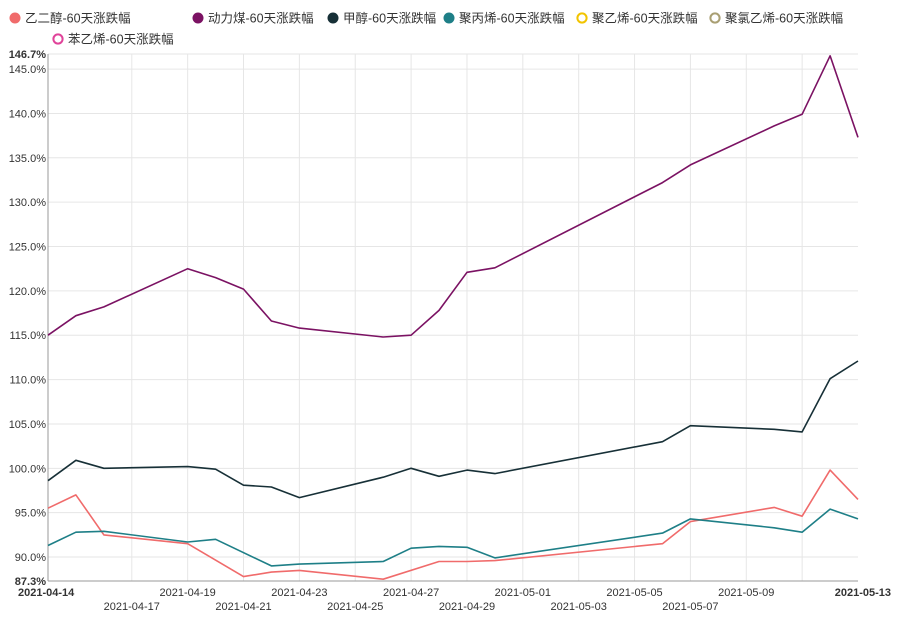 Image resolution: width=898 pixels, height=620 pixels. I want to click on legend-item-5: 聚氯乙烯-60天涨跌幅, so click(776, 18).